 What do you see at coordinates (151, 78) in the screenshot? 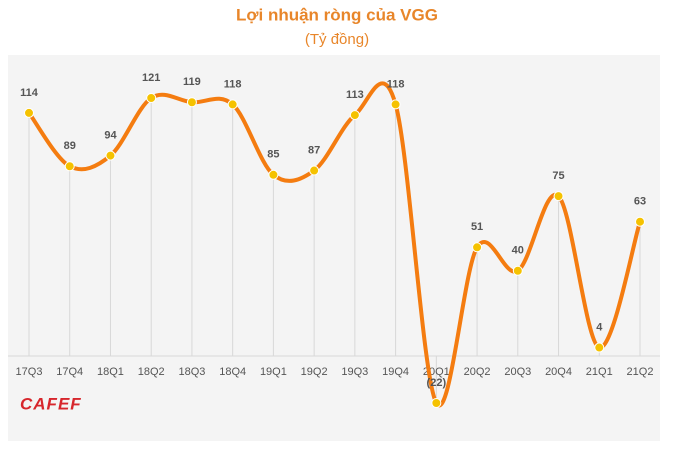
I see `data-label: 121` at bounding box center [151, 78].